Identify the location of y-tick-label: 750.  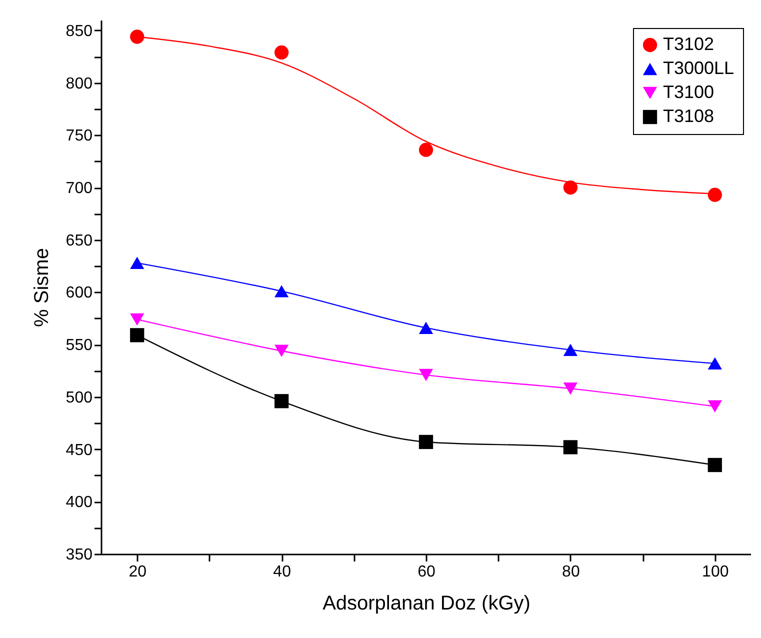
(79, 136).